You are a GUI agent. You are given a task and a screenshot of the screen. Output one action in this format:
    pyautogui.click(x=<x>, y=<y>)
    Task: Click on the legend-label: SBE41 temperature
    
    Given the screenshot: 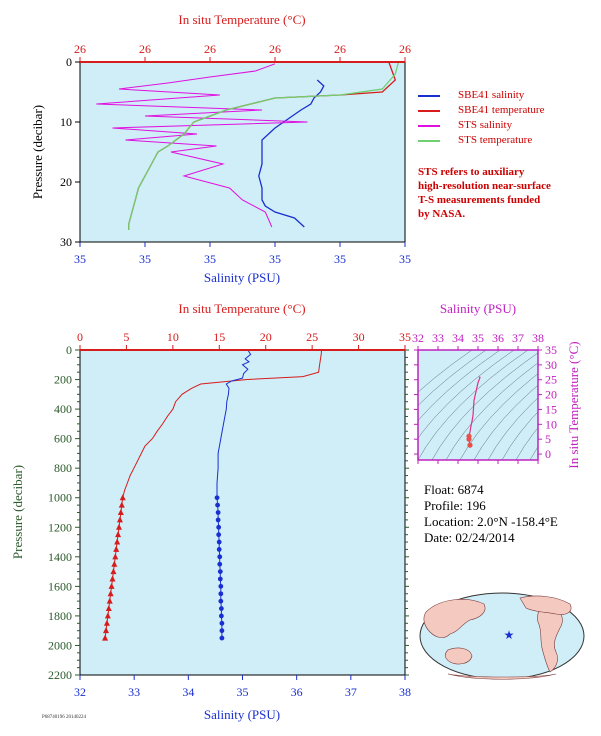 What is the action you would take?
    pyautogui.click(x=501, y=110)
    